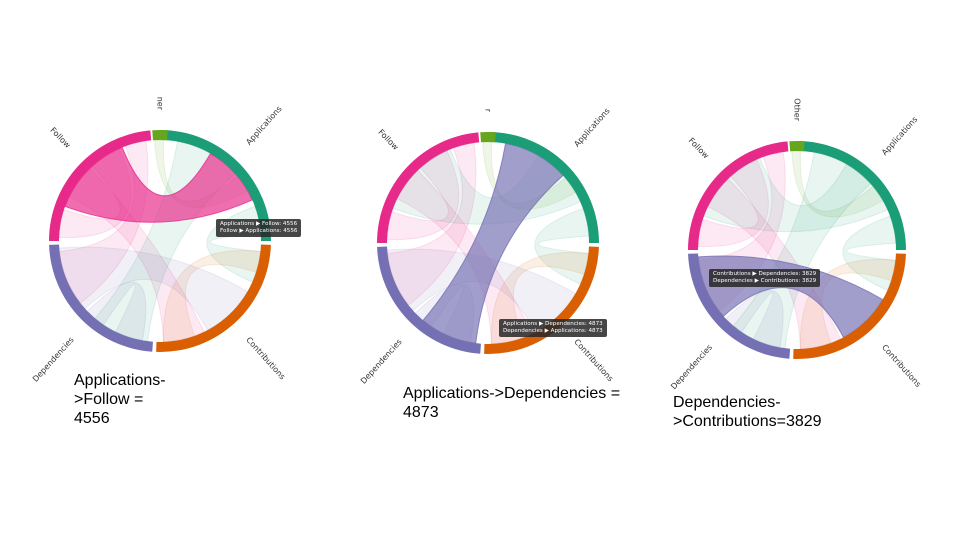  What do you see at coordinates (837, 184) in the screenshot?
I see `chord-ribbon-other-applications` at bounding box center [837, 184].